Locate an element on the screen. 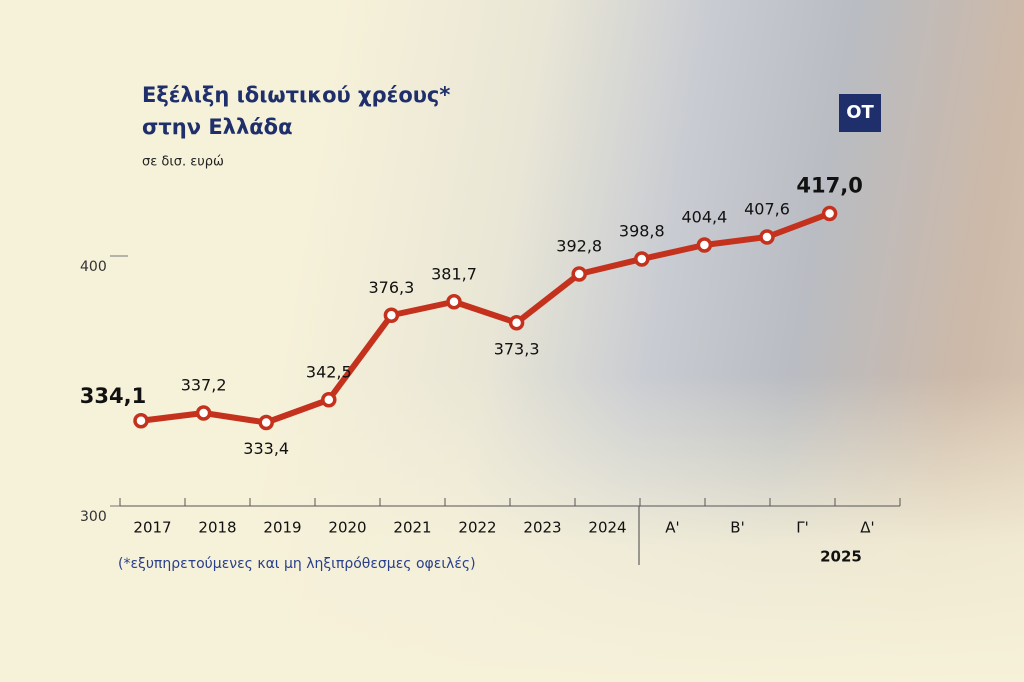 The width and height of the screenshot is (1024, 682). x-tick-label: Δ' is located at coordinates (867, 528).